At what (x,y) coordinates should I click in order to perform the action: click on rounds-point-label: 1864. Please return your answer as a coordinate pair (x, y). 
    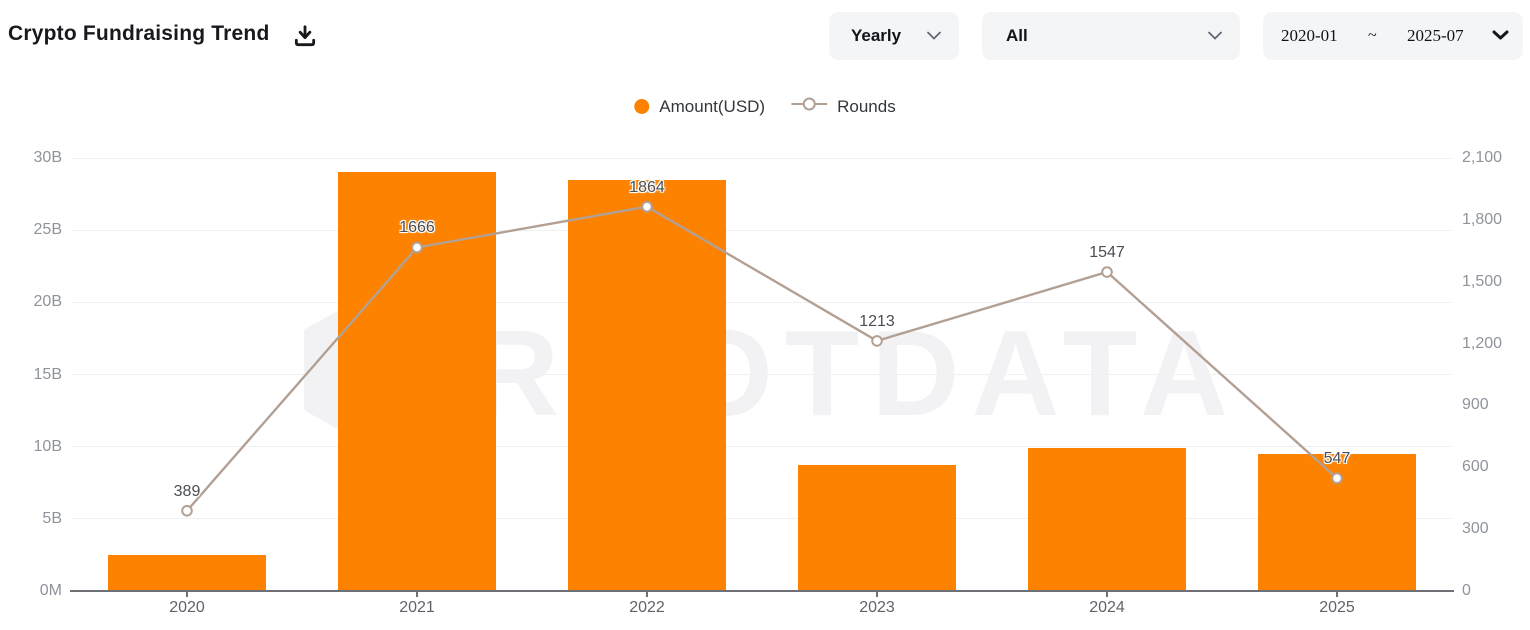
    Looking at the image, I should click on (647, 187).